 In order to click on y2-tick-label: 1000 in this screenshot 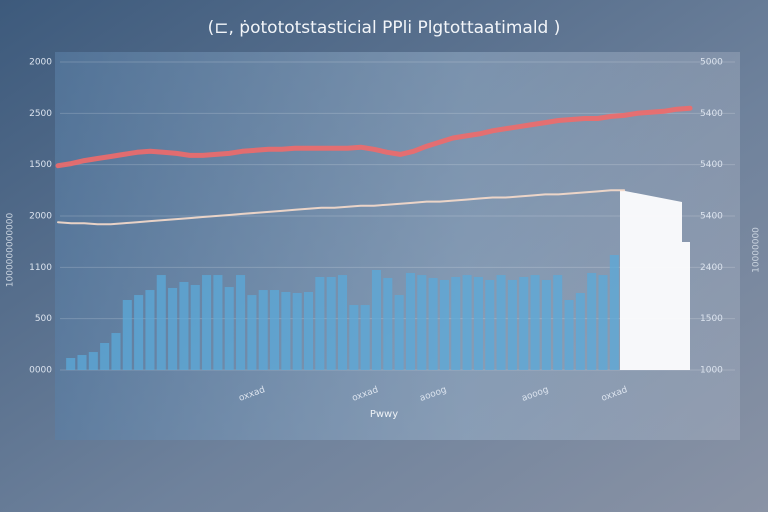, I will do `click(711, 371)`.